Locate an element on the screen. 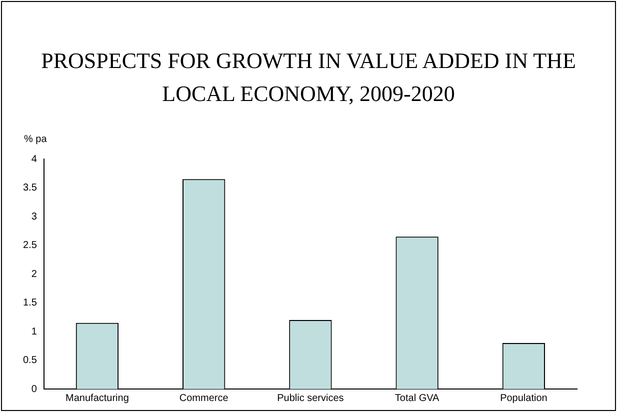 The height and width of the screenshot is (412, 617). y-tick-label: 3 is located at coordinates (34, 216).